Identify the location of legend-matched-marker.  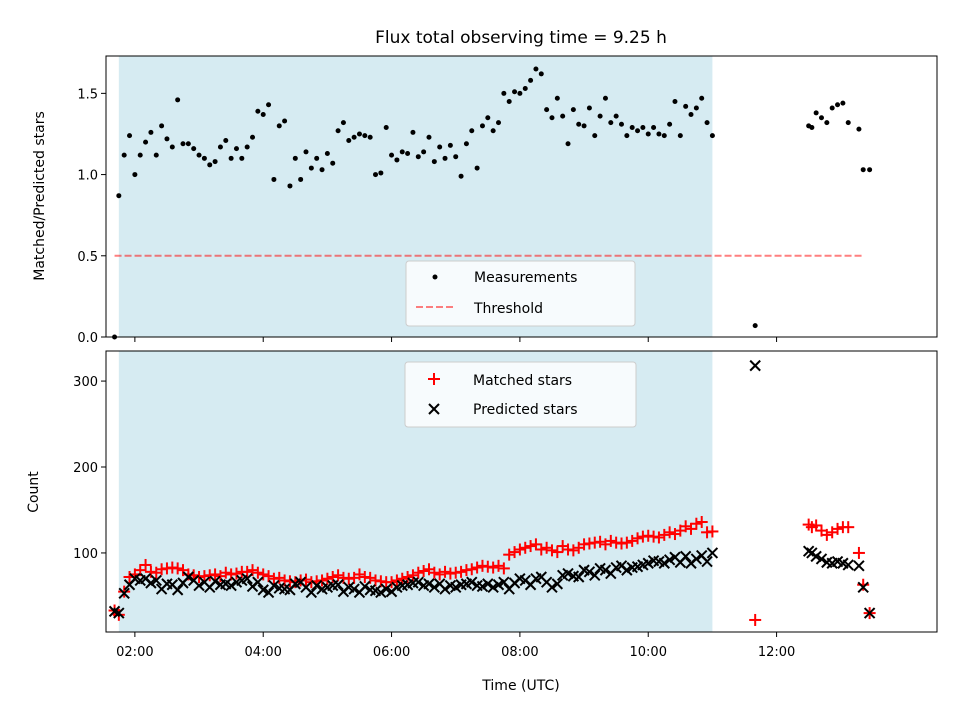
(434, 379).